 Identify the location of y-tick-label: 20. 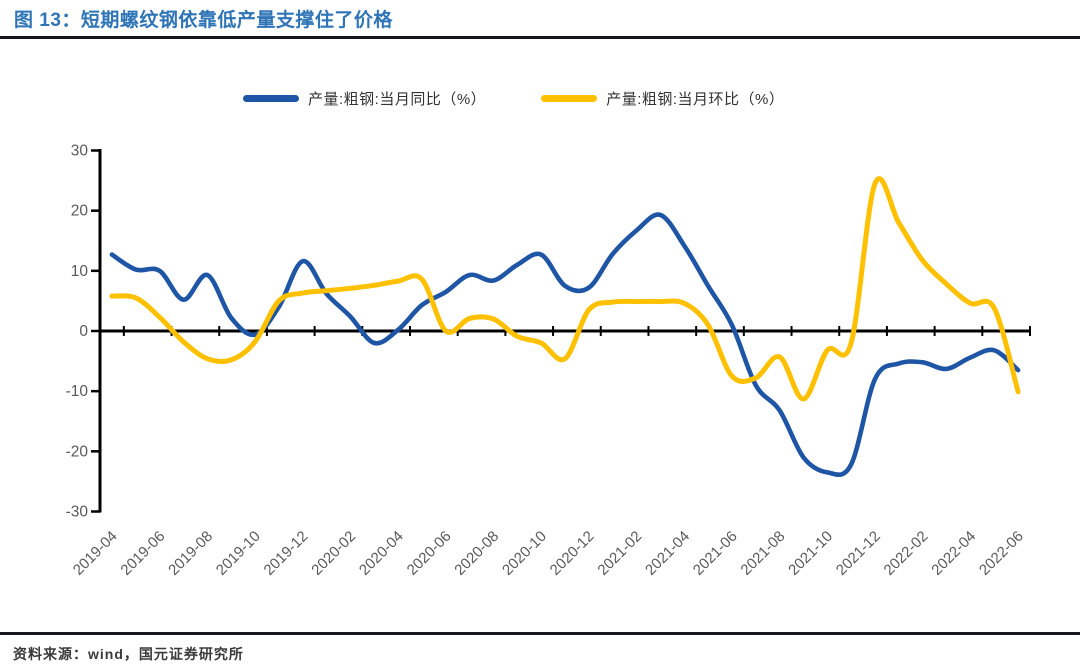
(80, 211).